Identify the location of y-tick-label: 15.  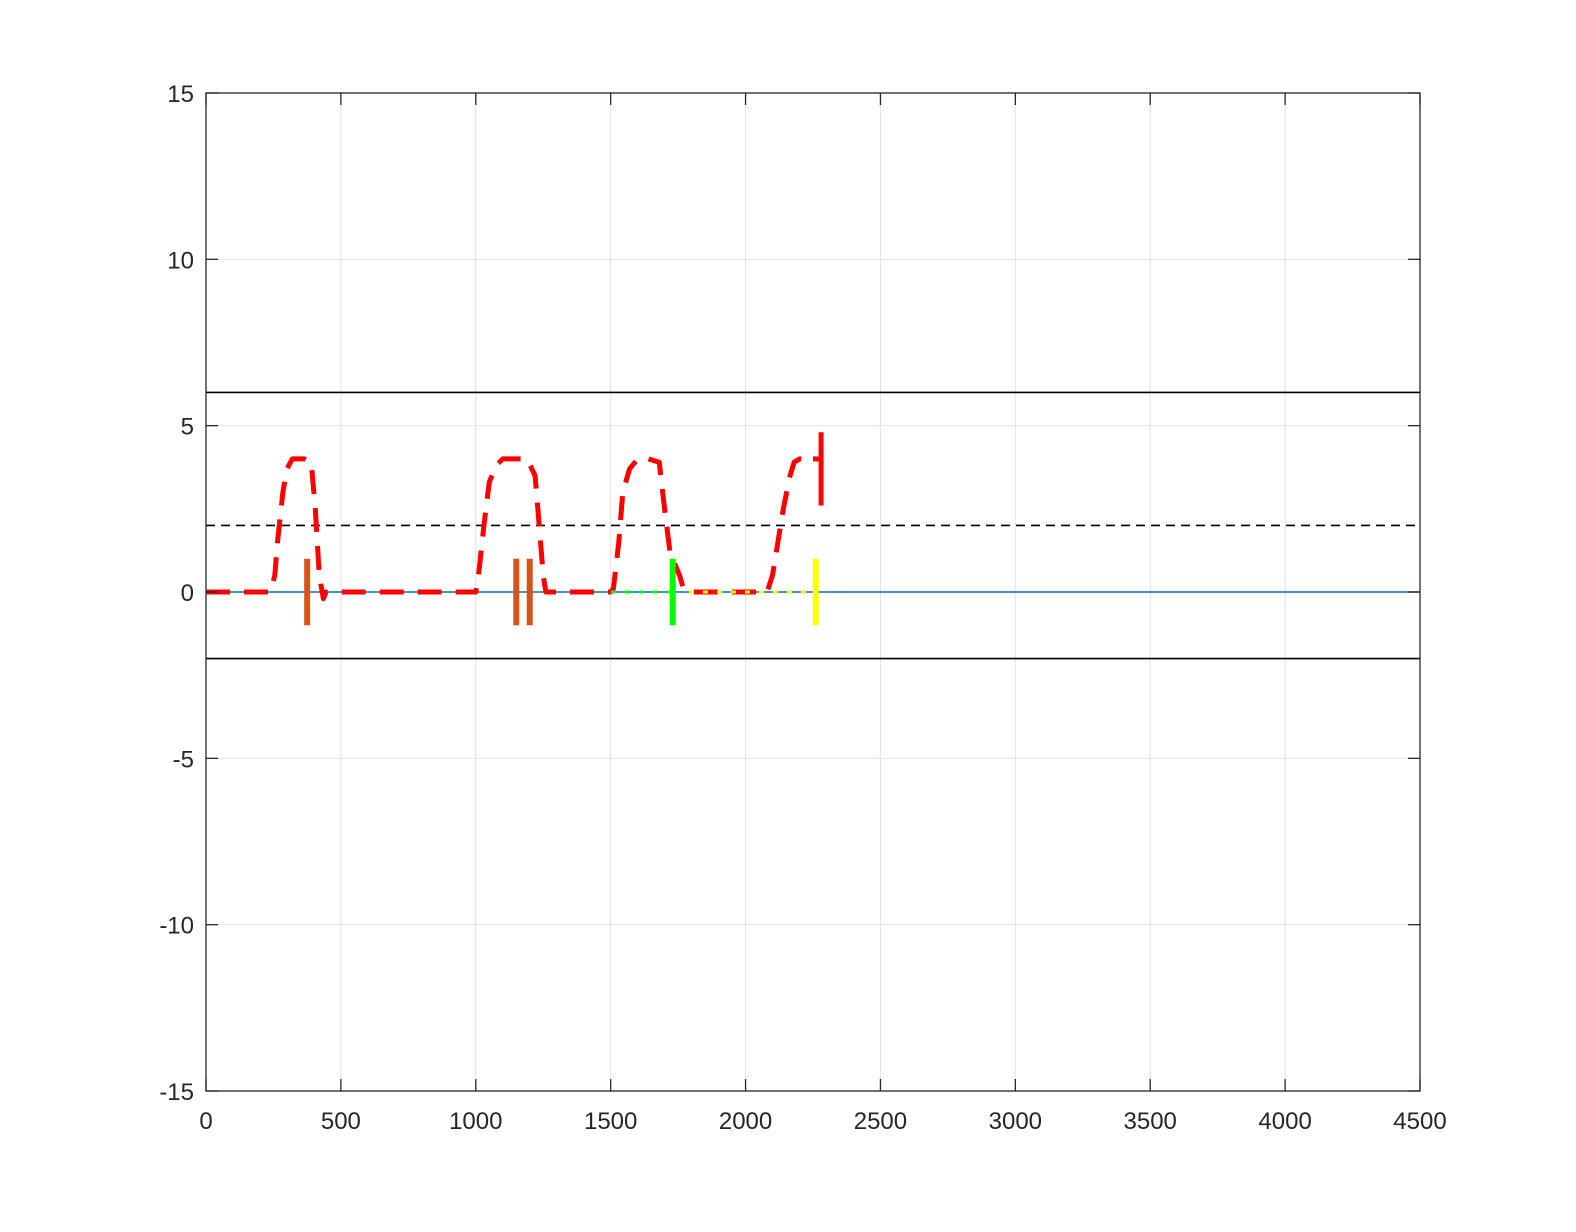
(180, 94).